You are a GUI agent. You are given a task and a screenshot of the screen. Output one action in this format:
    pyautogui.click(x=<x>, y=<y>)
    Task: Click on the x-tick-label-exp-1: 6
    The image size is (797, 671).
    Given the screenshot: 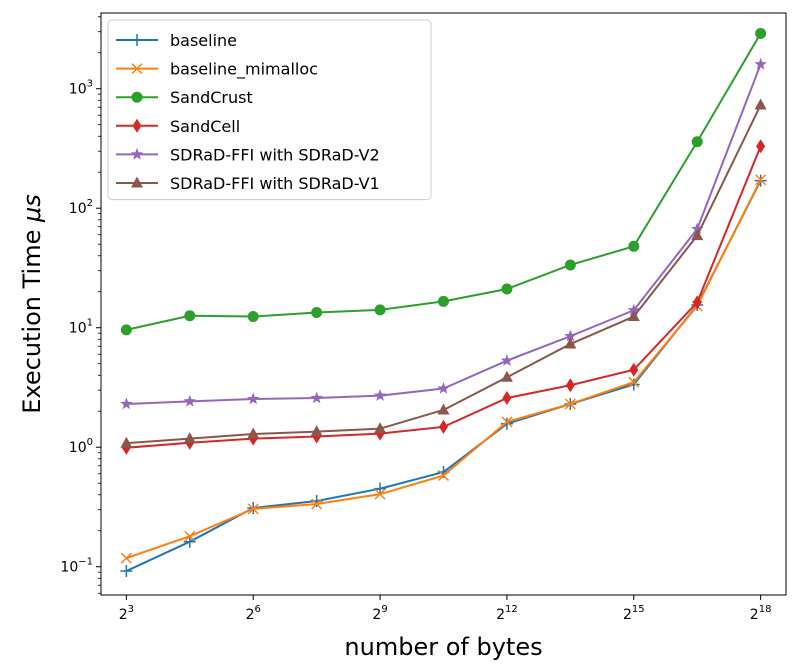 What is the action you would take?
    pyautogui.click(x=257, y=609)
    